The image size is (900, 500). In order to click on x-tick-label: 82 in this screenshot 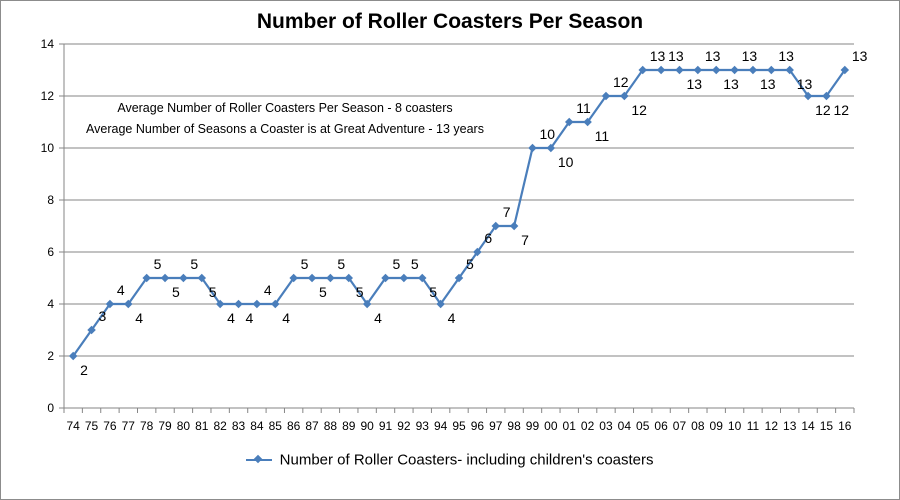, I will do `click(220, 426)`.